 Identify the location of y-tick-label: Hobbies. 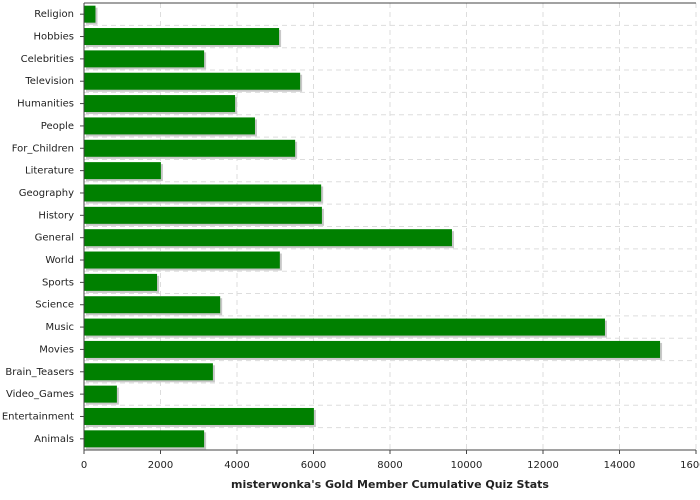
(54, 37).